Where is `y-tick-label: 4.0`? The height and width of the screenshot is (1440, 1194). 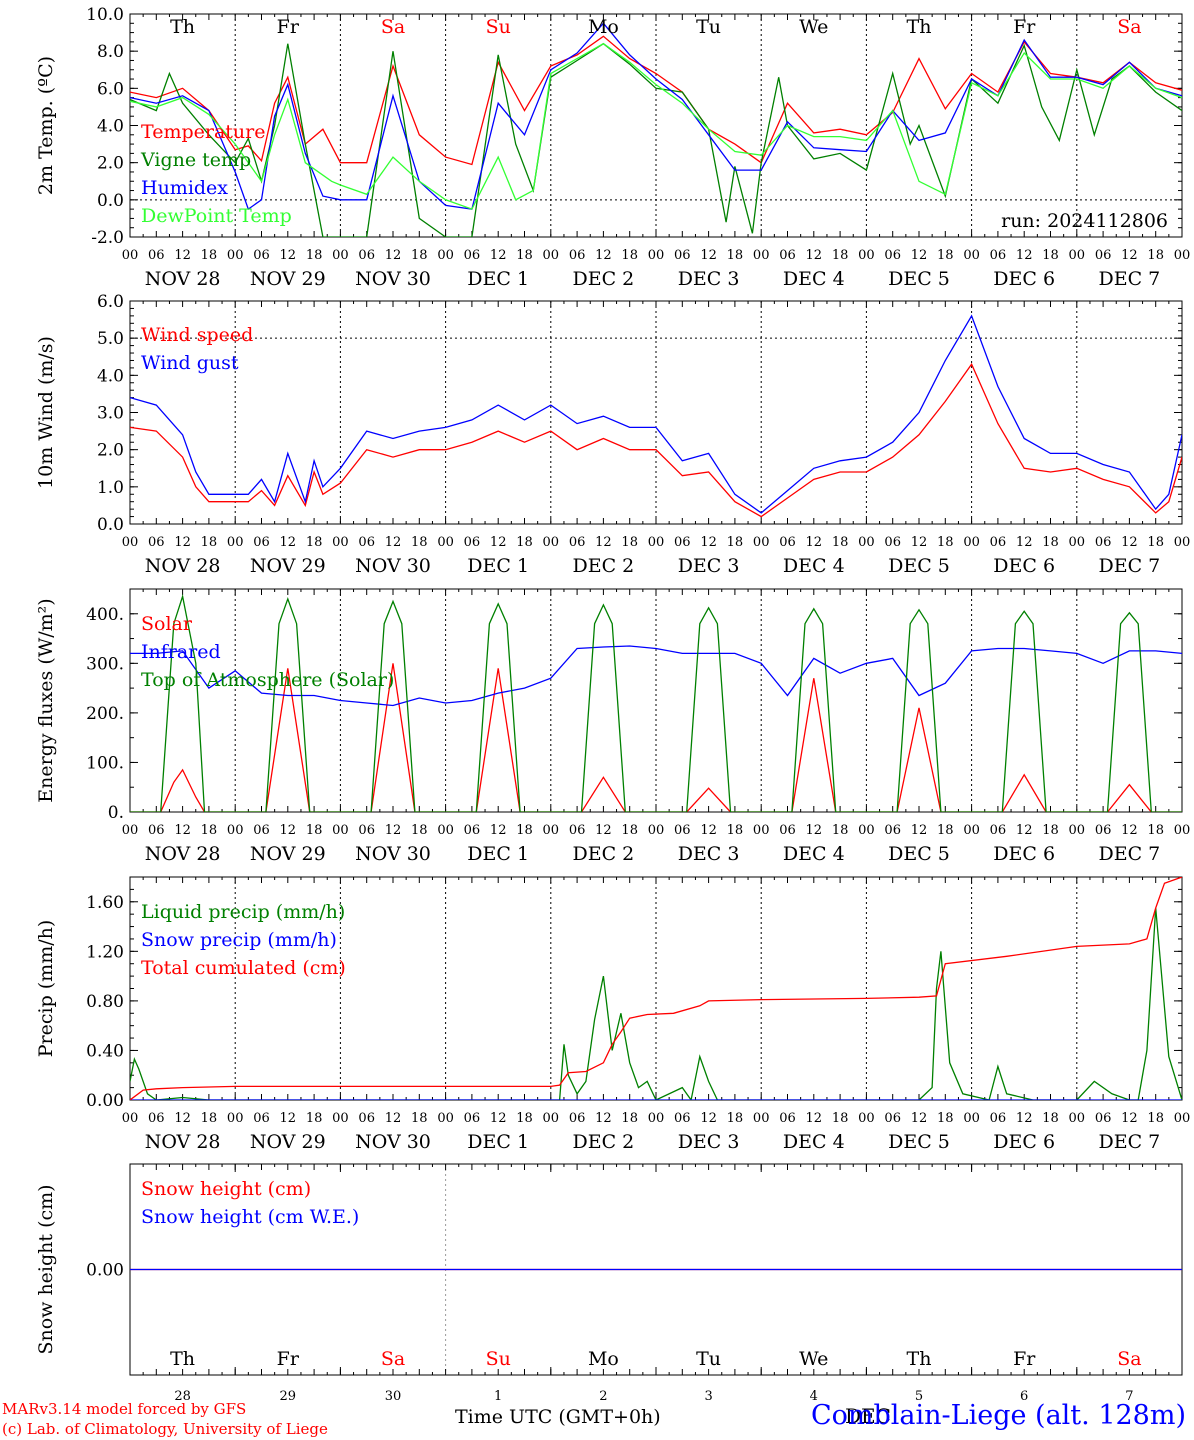
y-tick-label: 4.0 is located at coordinates (110, 376).